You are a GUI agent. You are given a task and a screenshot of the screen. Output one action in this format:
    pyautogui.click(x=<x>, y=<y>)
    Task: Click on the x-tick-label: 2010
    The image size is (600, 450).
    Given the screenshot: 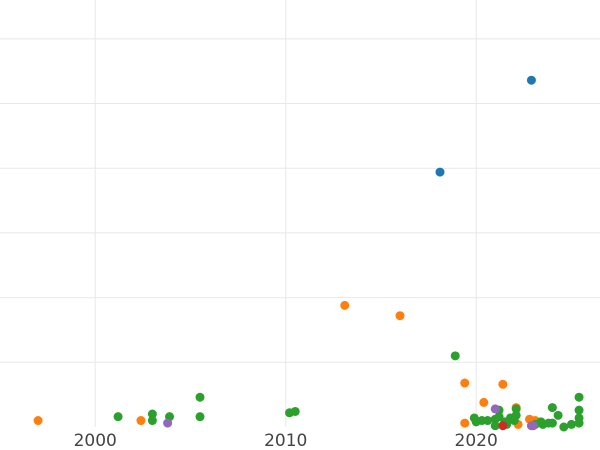 What is the action you would take?
    pyautogui.click(x=285, y=440)
    